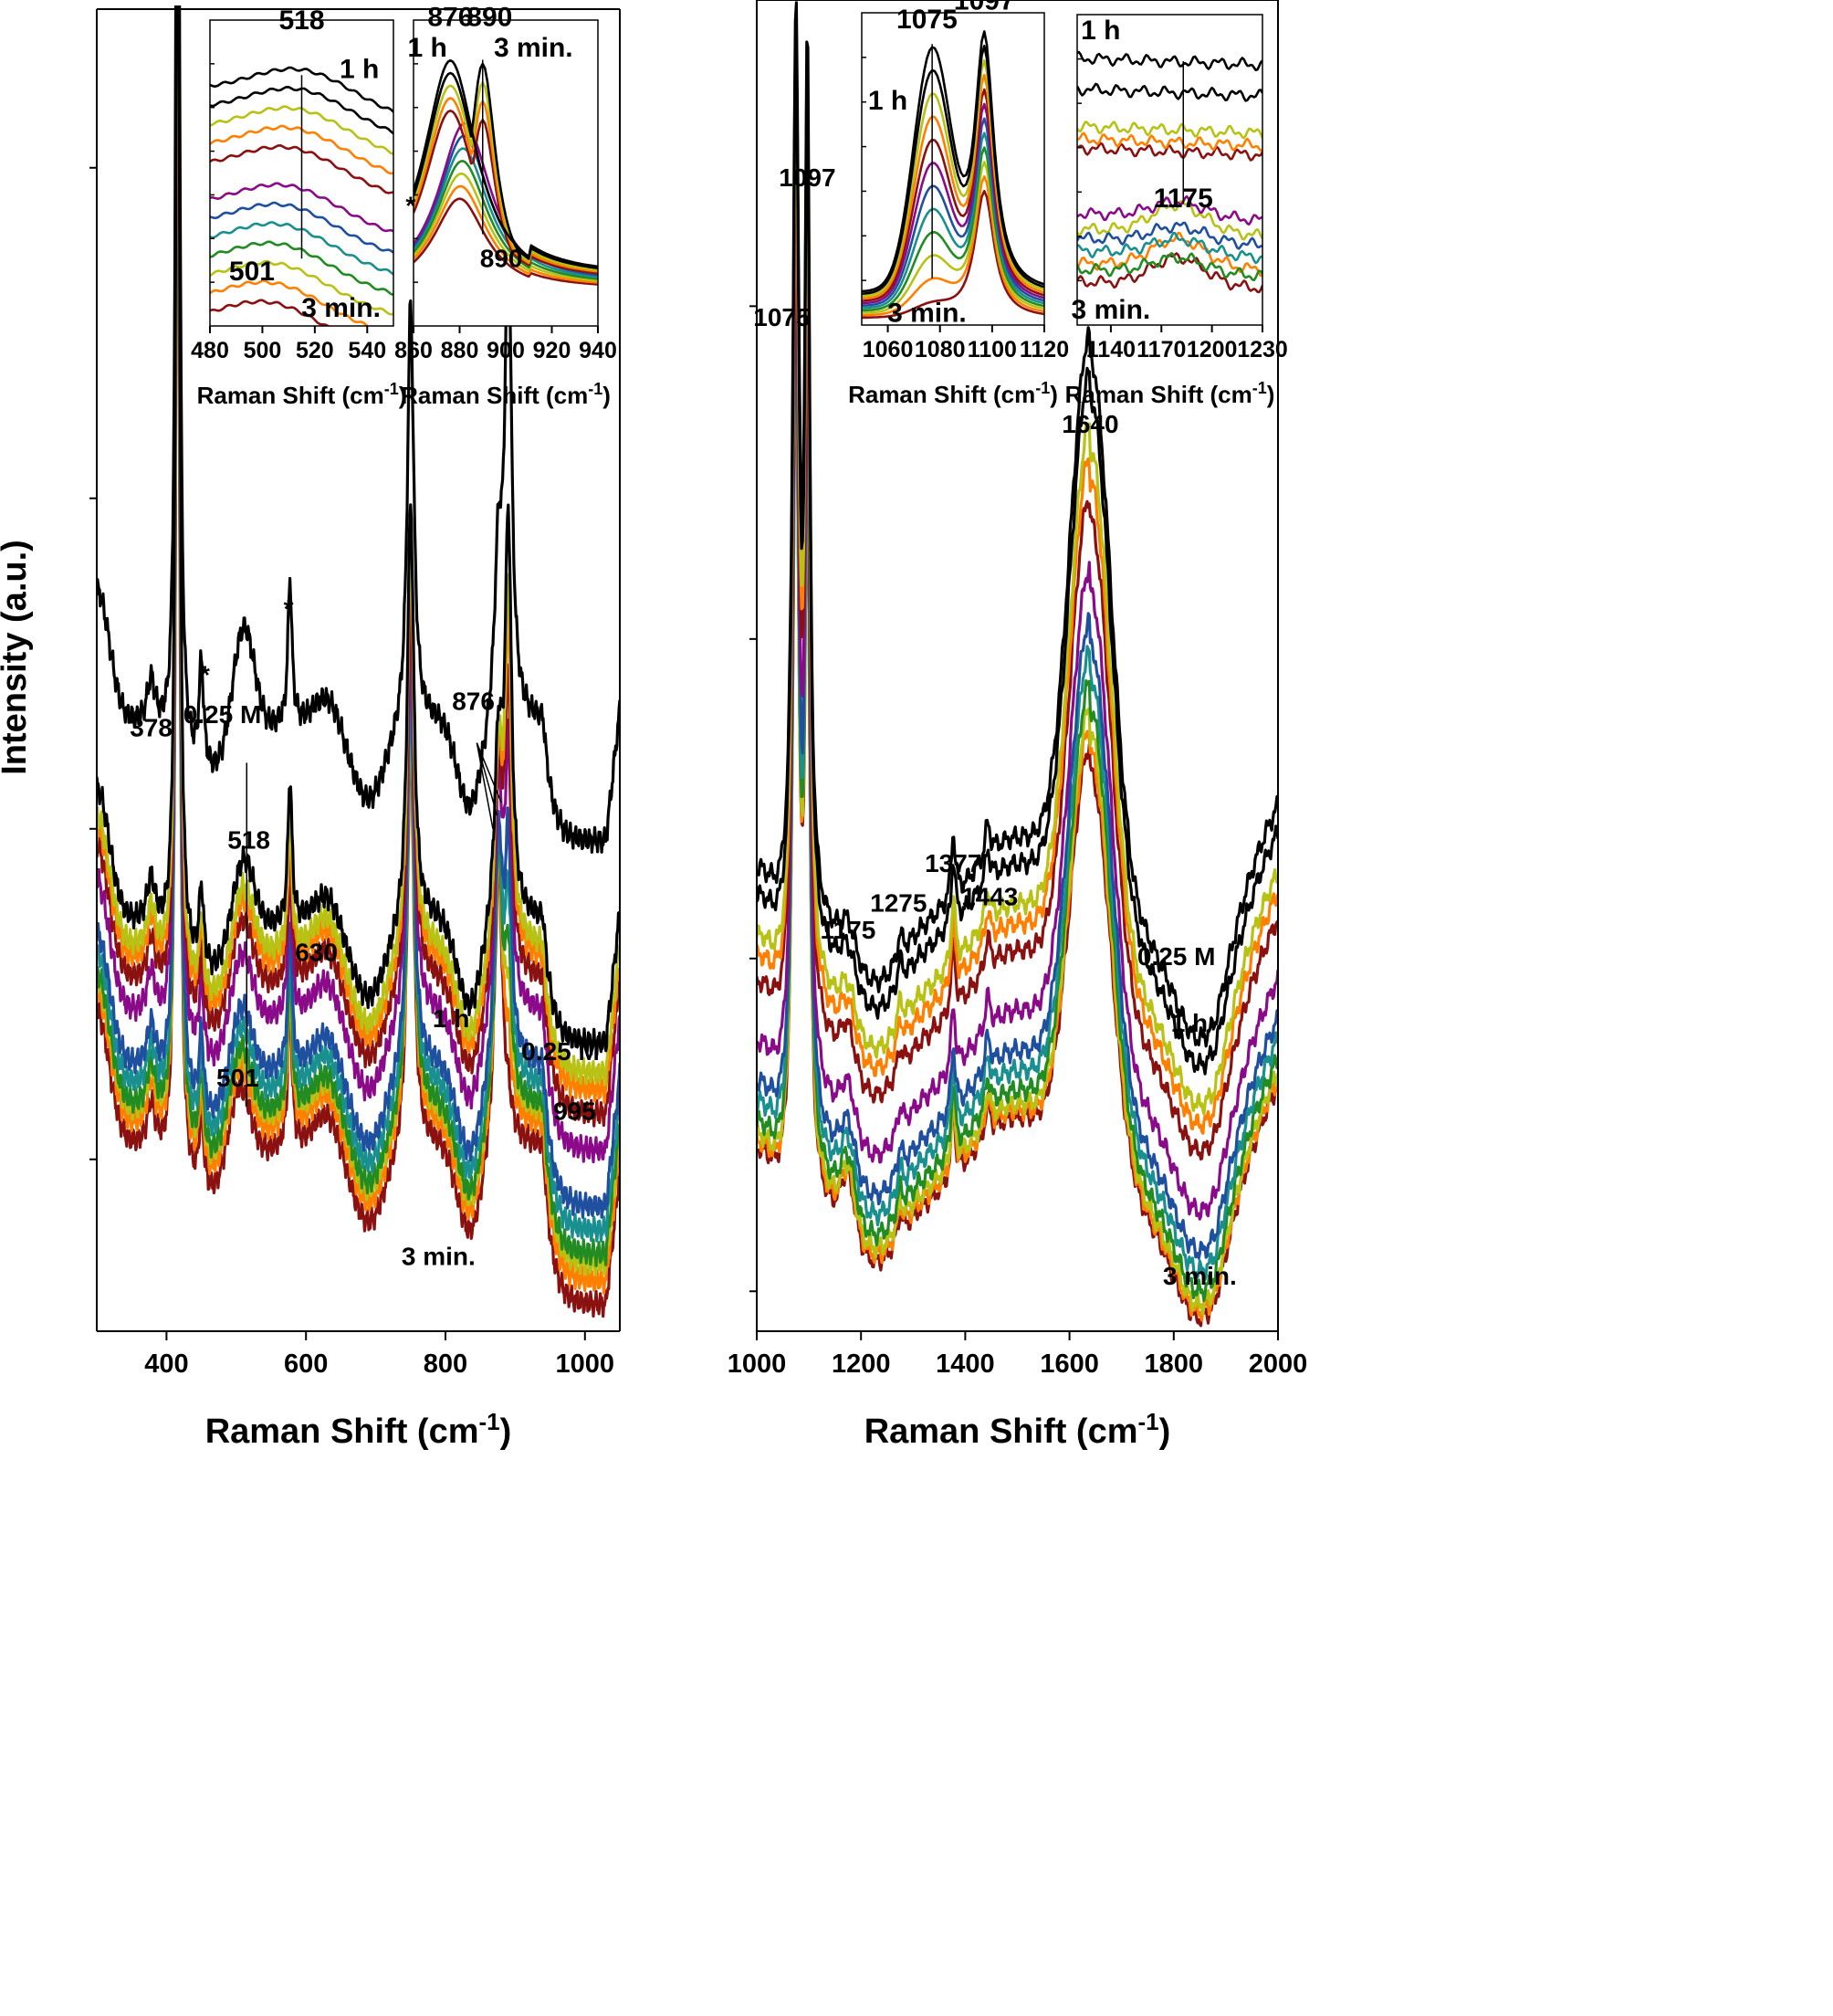 The height and width of the screenshot is (2016, 1833). I want to click on left-main-annotation-6: 890, so click(501, 258).